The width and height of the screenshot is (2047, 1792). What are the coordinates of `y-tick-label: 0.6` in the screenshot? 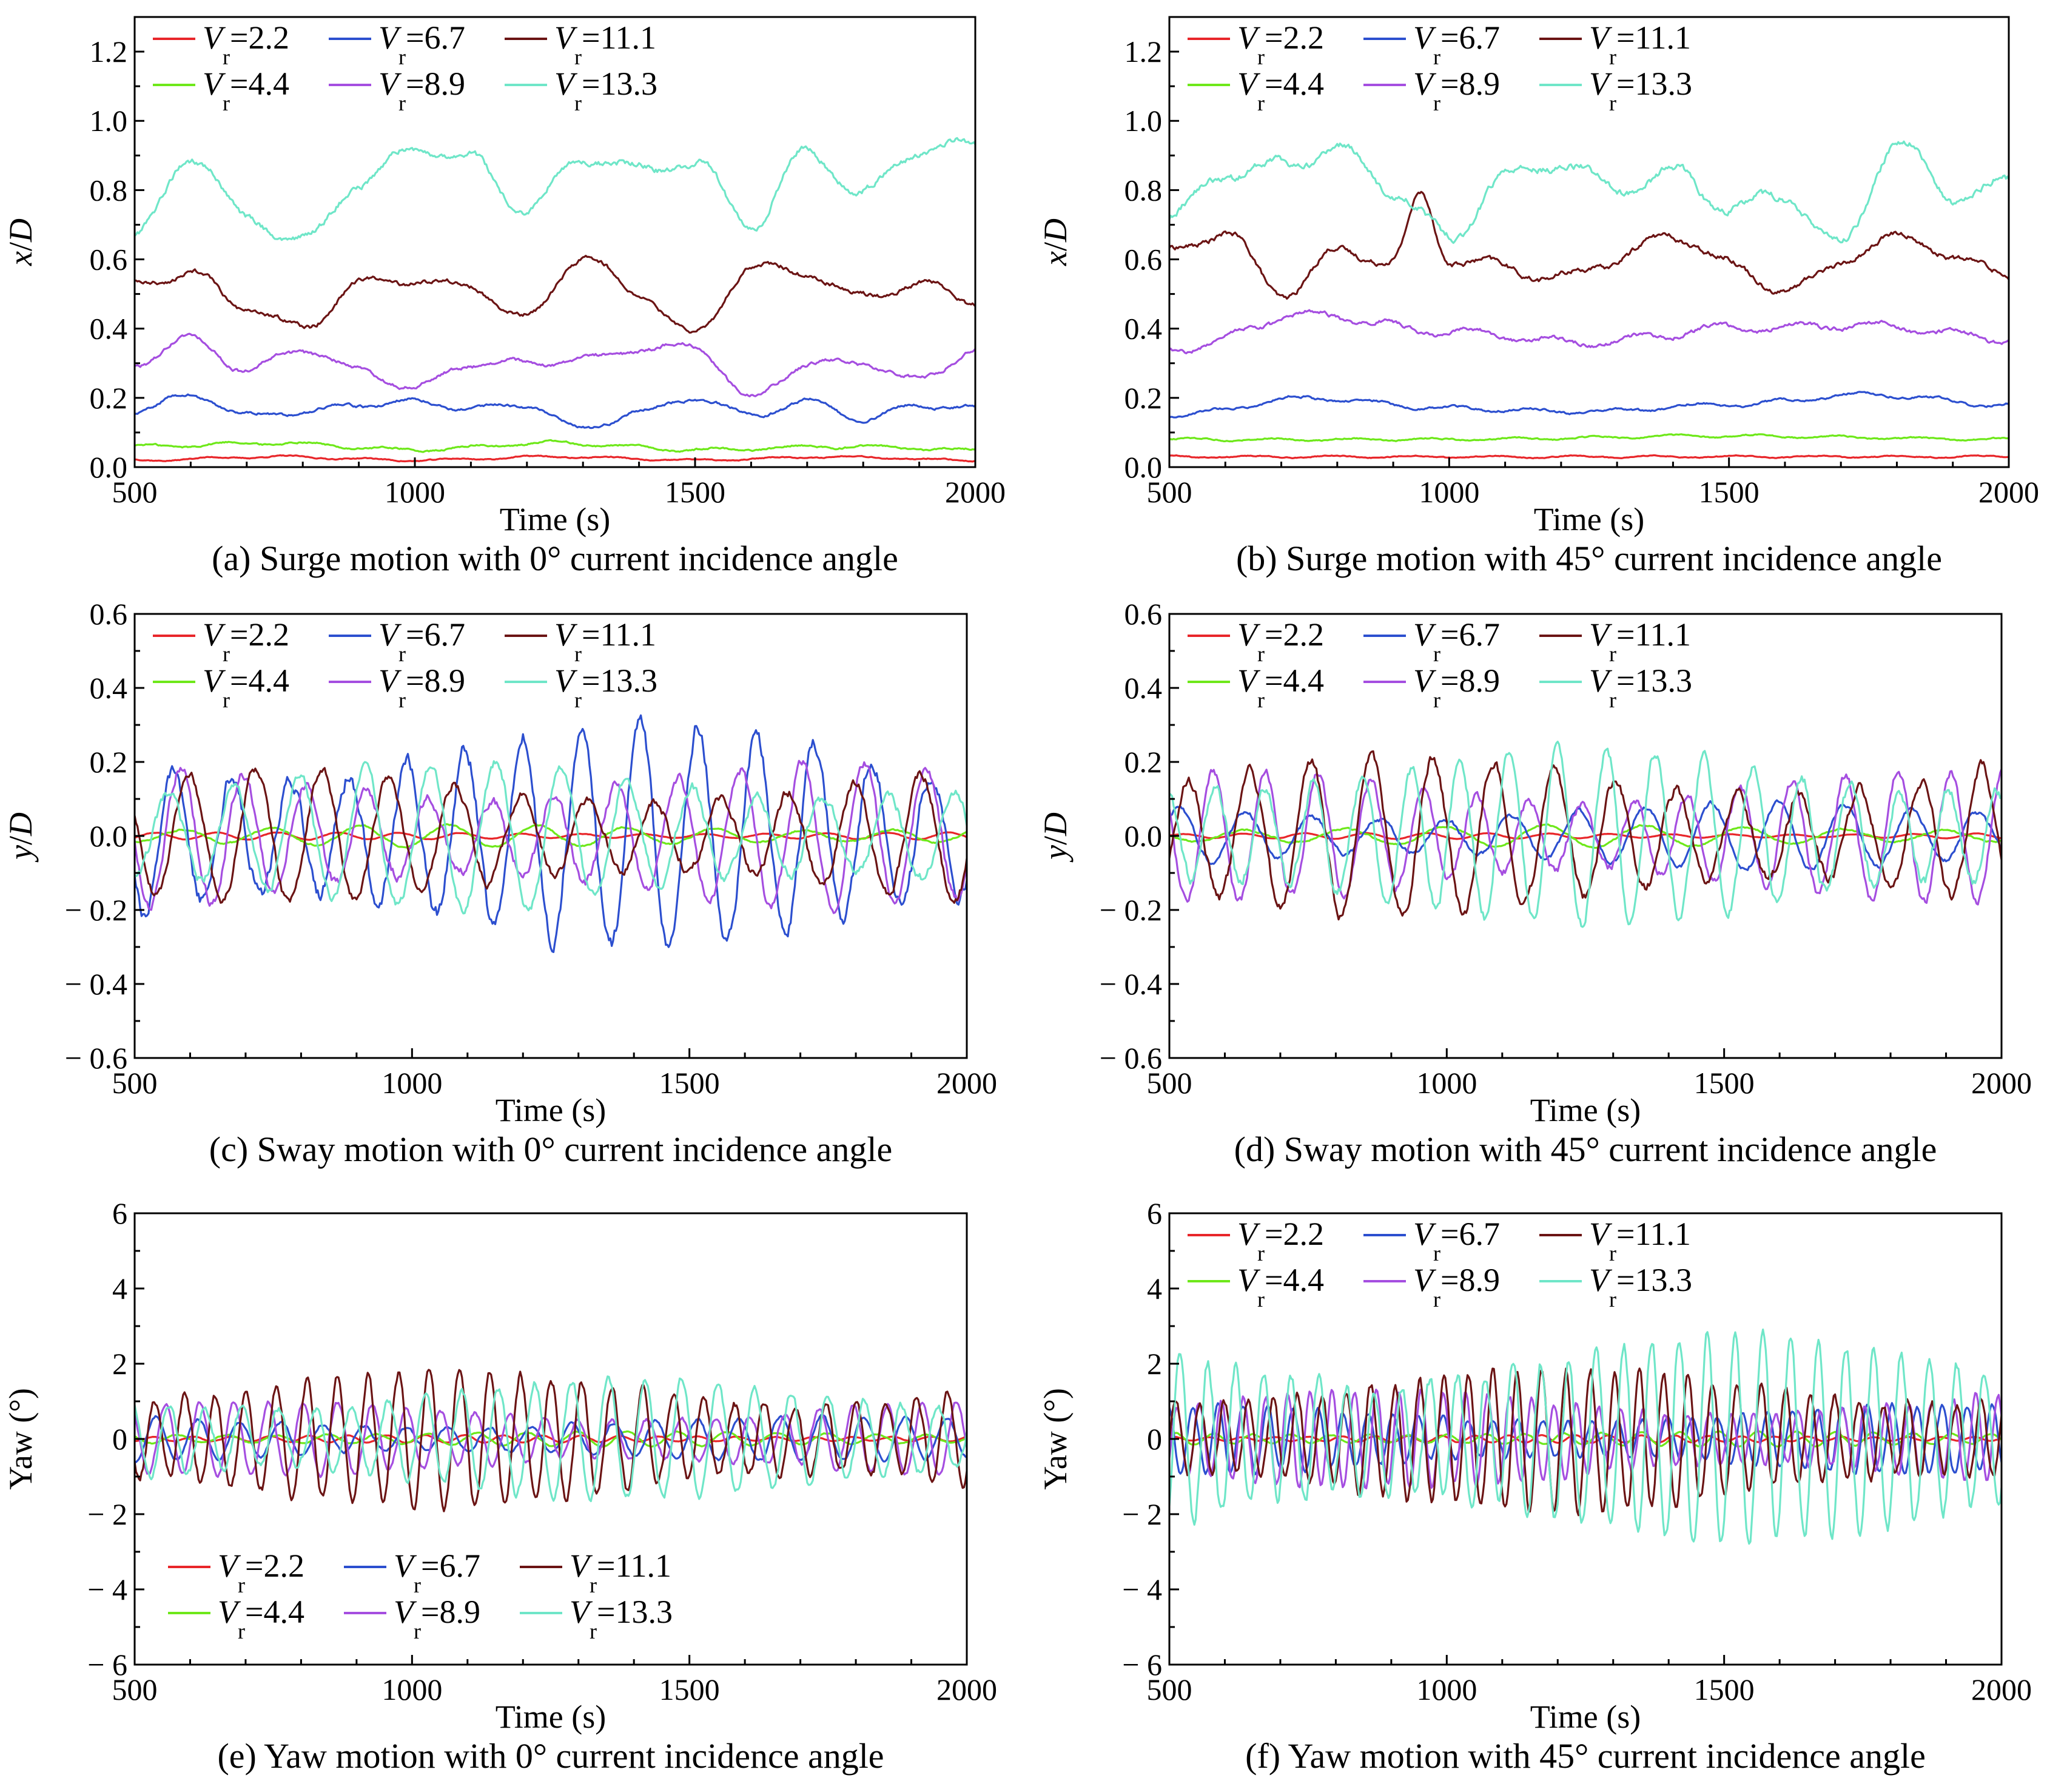 It's located at (1143, 260).